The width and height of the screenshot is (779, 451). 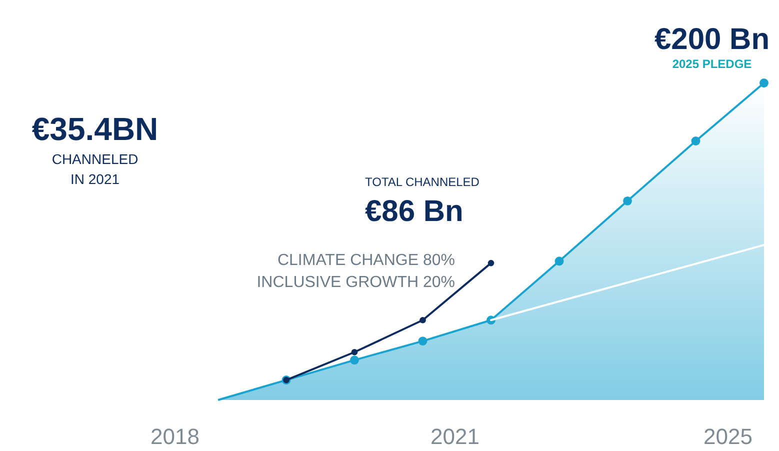 What do you see at coordinates (366, 260) in the screenshot?
I see `annotation: CLIMATE CHANGE 80%` at bounding box center [366, 260].